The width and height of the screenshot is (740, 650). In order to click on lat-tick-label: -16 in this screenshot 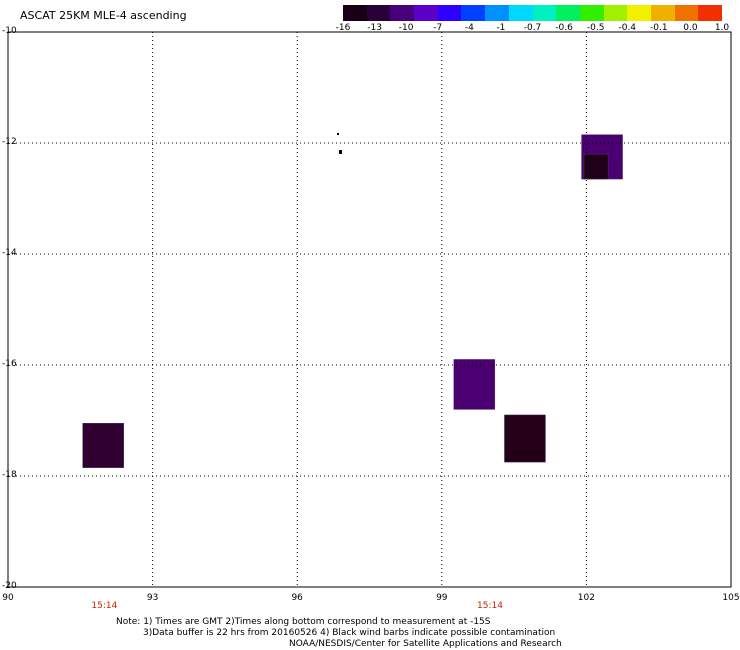, I will do `click(9, 364)`.